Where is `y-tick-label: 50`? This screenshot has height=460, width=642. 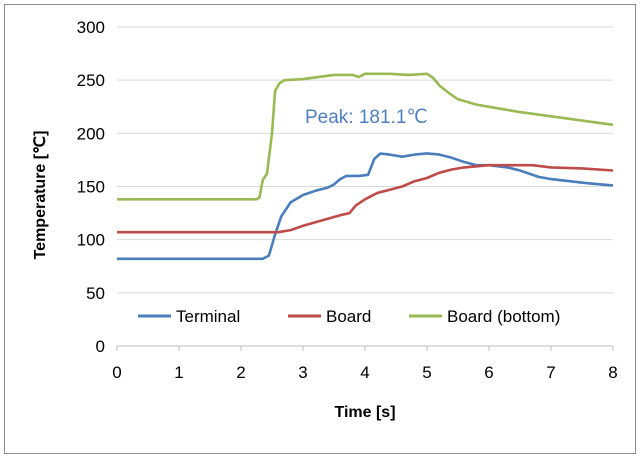 y-tick-label: 50 is located at coordinates (95, 293).